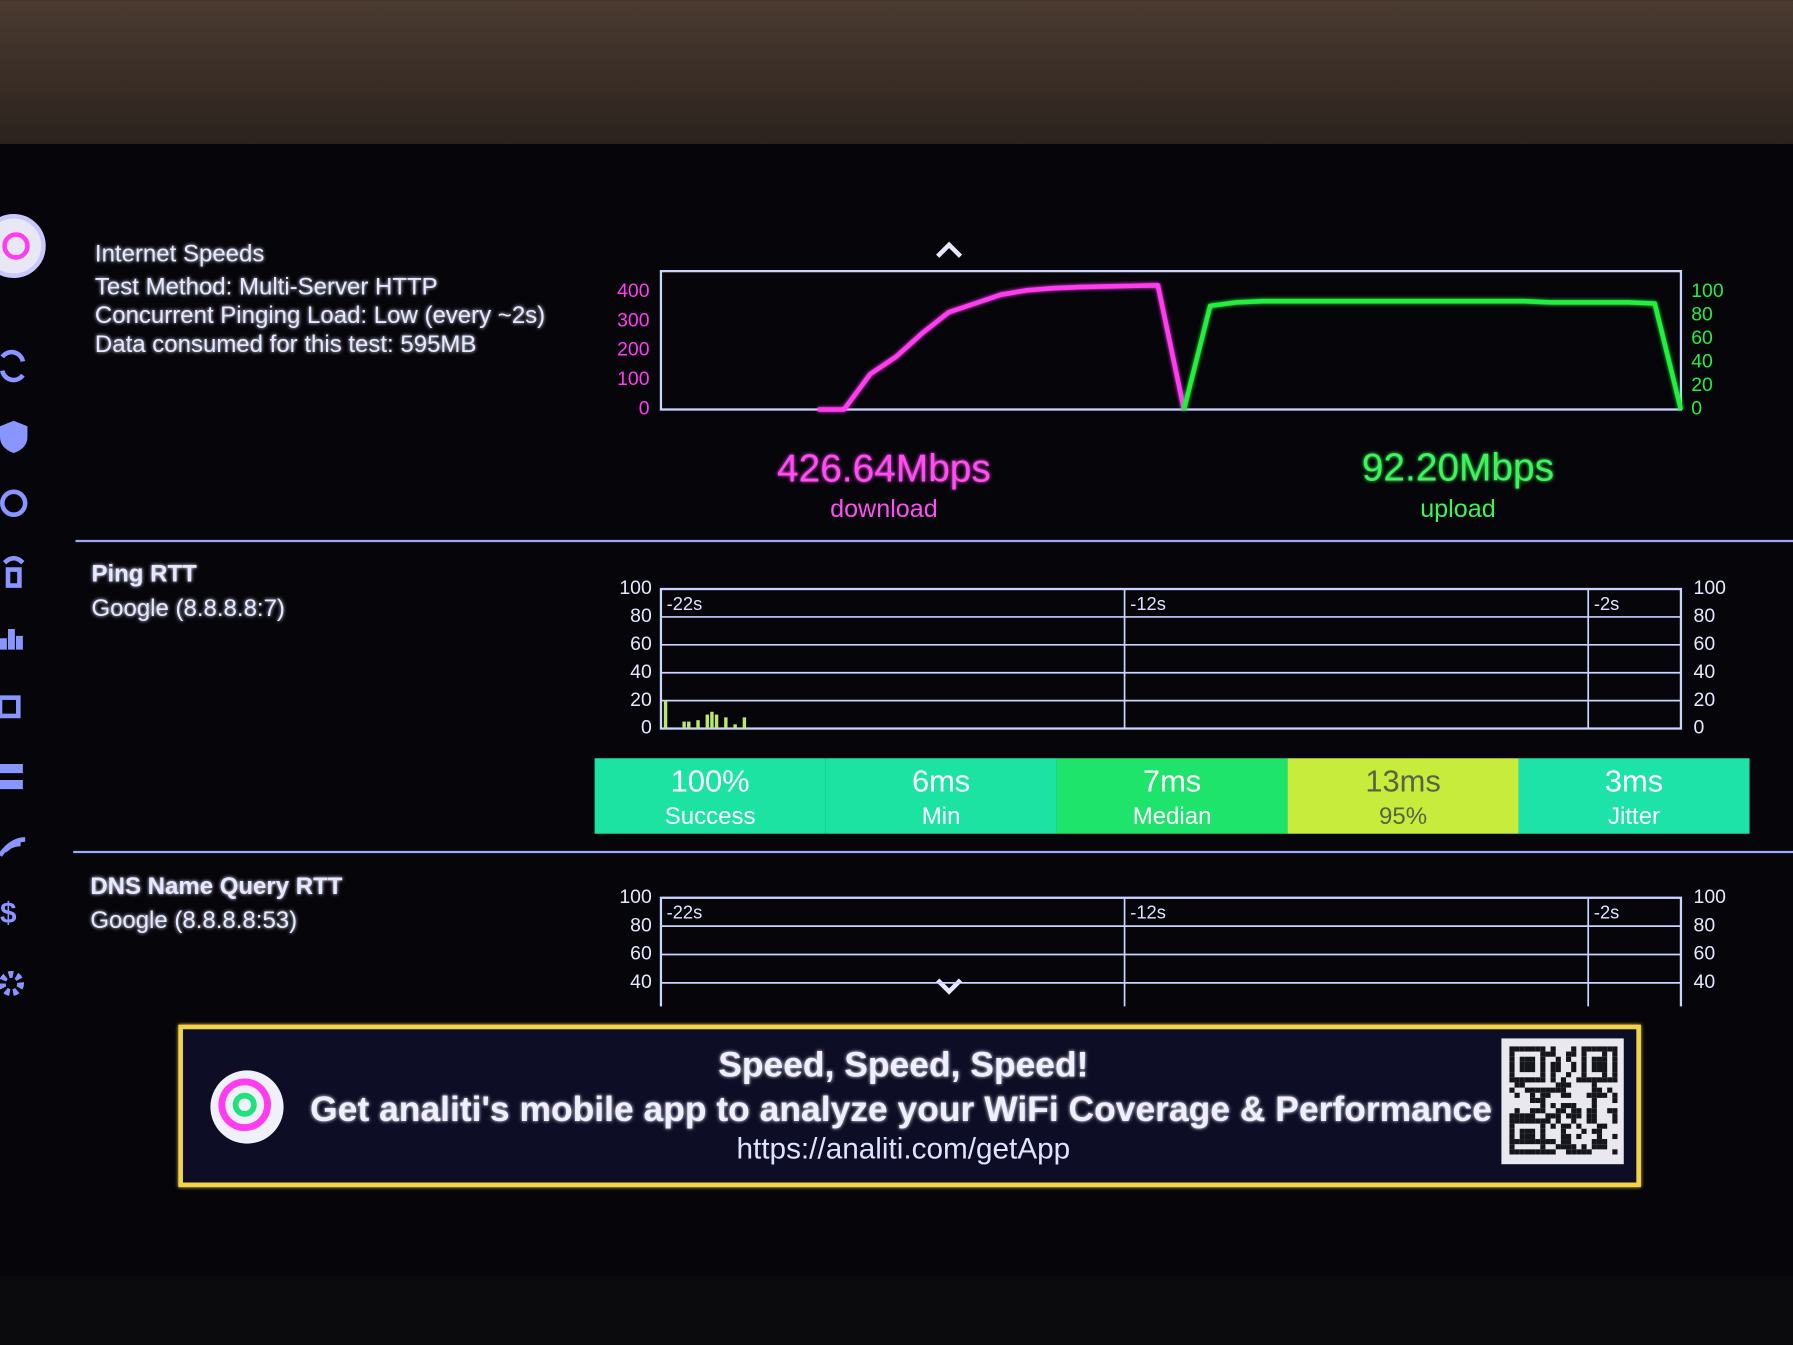 This screenshot has width=1793, height=1345. I want to click on settings-icon, so click(12, 983).